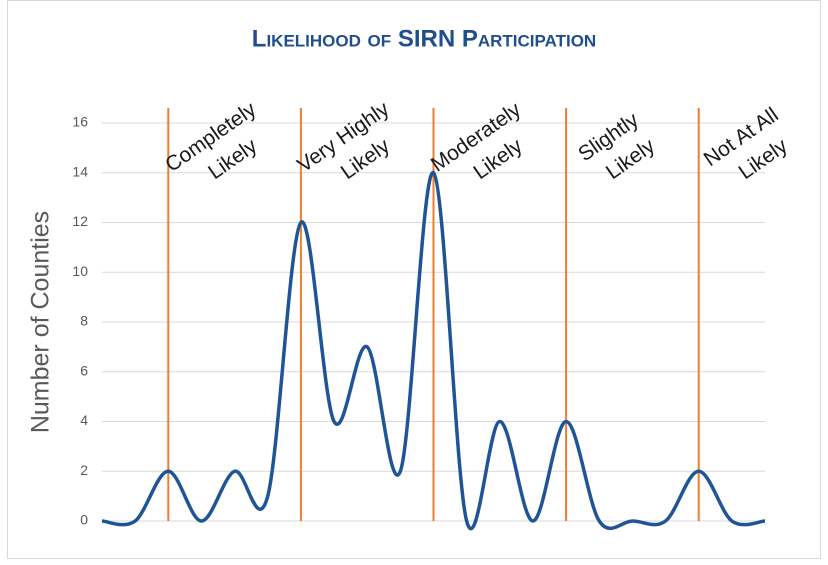 Image resolution: width=828 pixels, height=565 pixels. I want to click on chart-title: Likelihood of SIRN Participation, so click(424, 38).